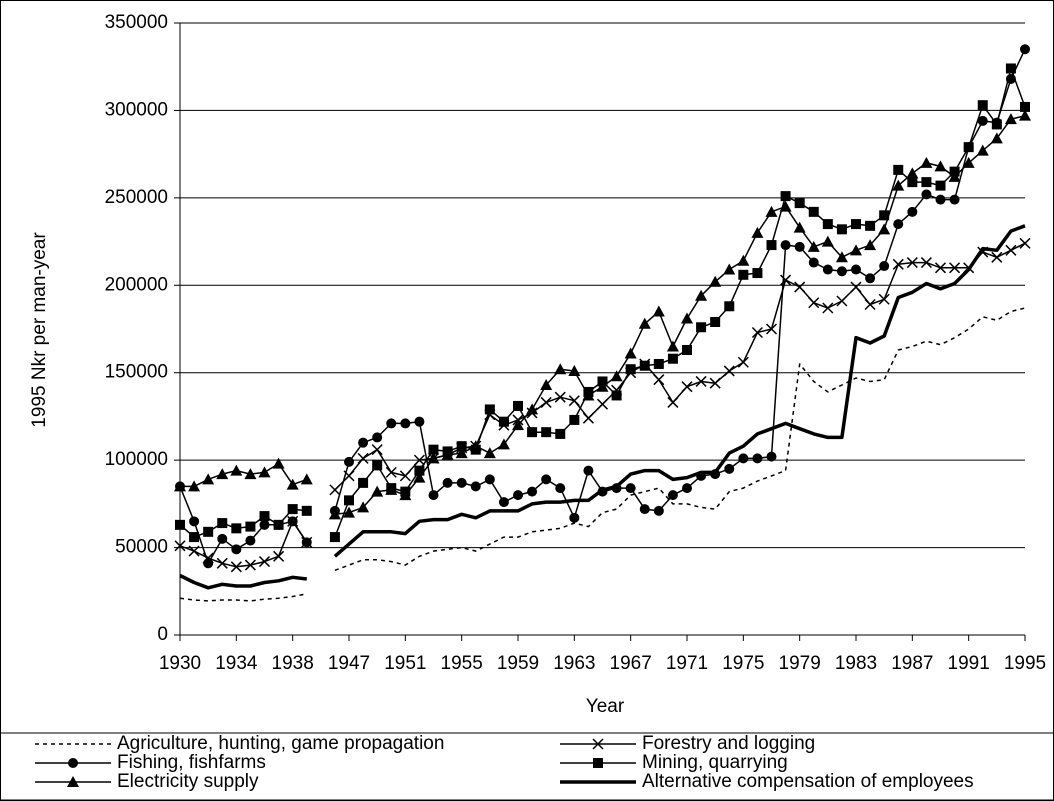  Describe the element at coordinates (605, 706) in the screenshot. I see `x-axis-label: Year` at that location.